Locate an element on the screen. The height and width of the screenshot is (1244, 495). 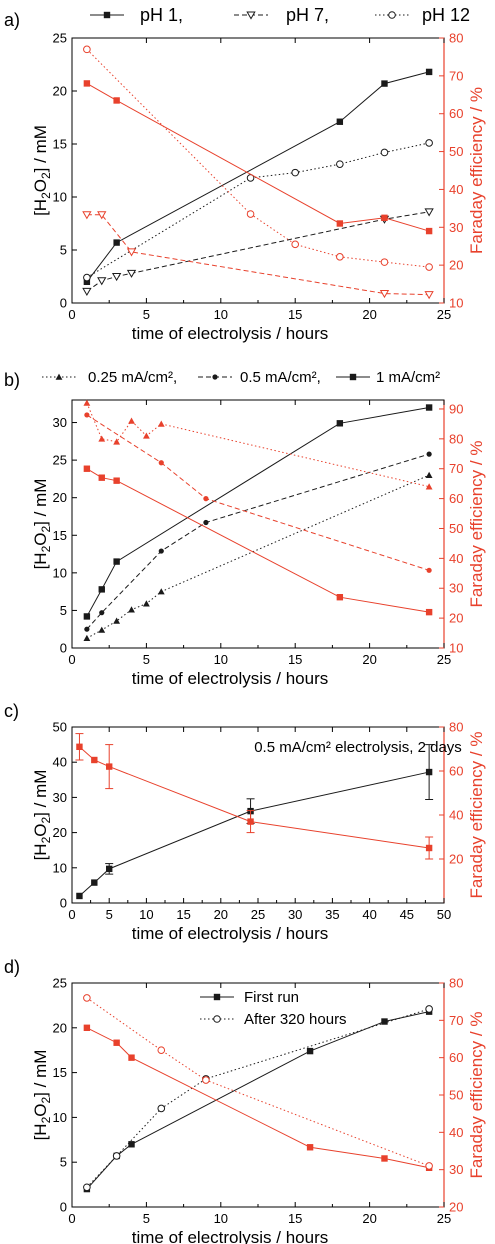
panel-label: c) is located at coordinates (11, 711).